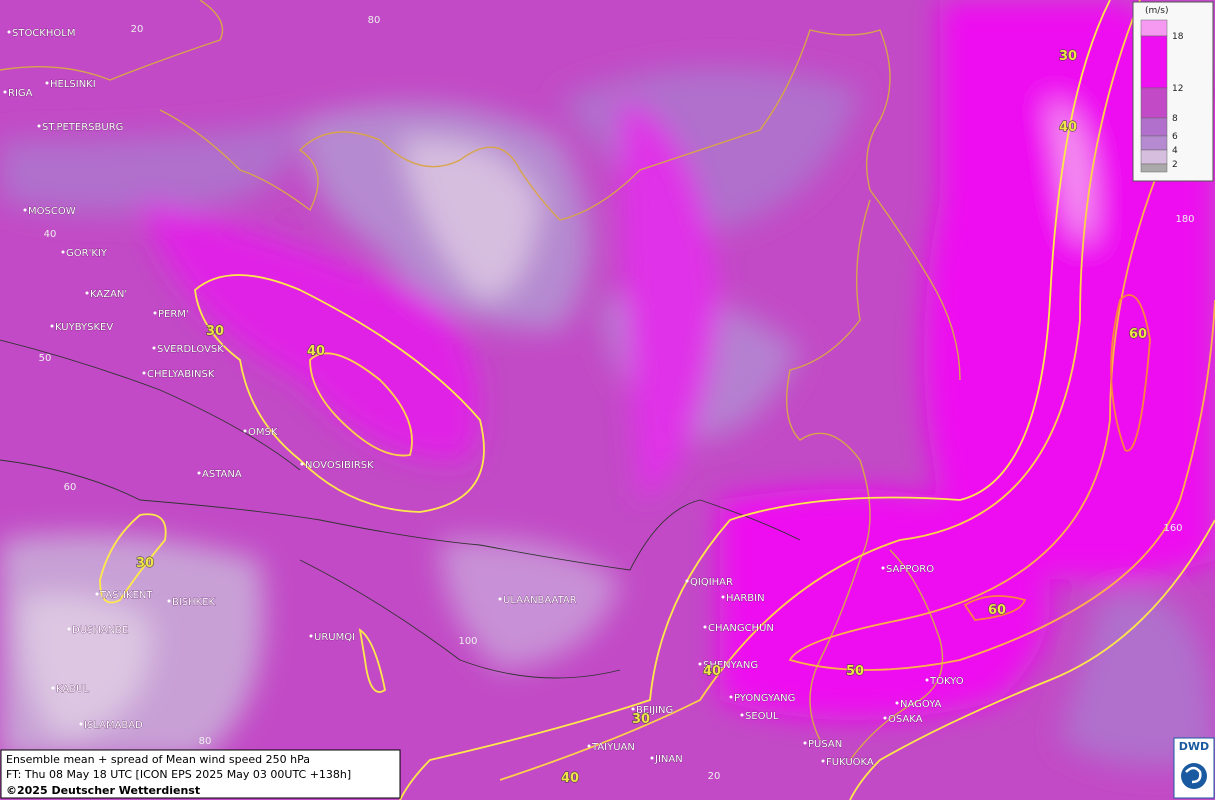 Image resolution: width=1215 pixels, height=800 pixels. What do you see at coordinates (1175, 137) in the screenshot?
I see `legend-tick-label: 6` at bounding box center [1175, 137].